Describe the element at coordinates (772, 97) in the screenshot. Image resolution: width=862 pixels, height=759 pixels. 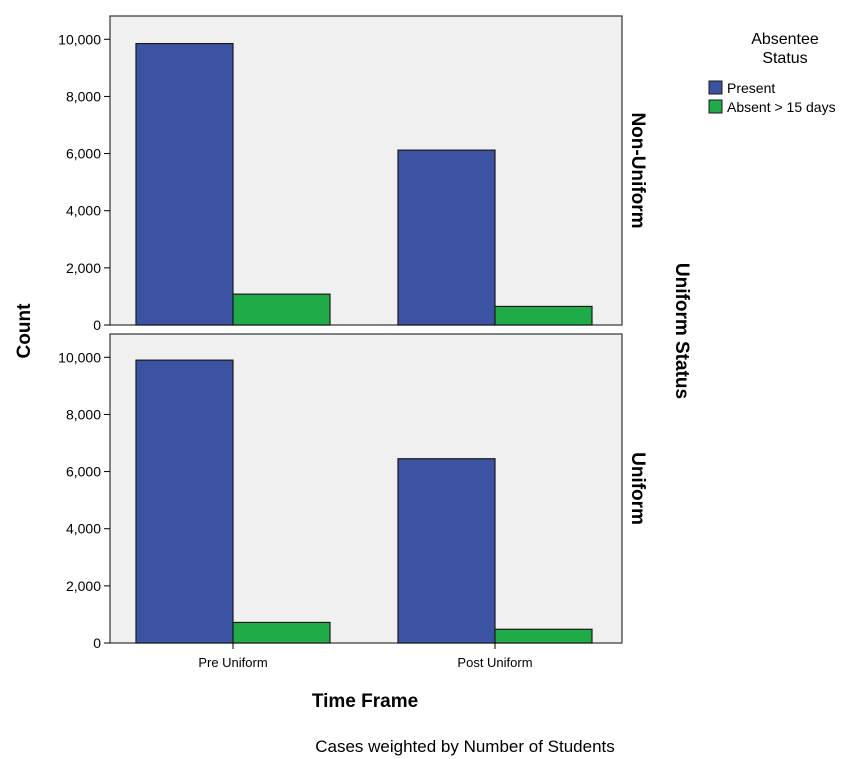
I see `legend-items: Present Absent > 15 days` at that location.